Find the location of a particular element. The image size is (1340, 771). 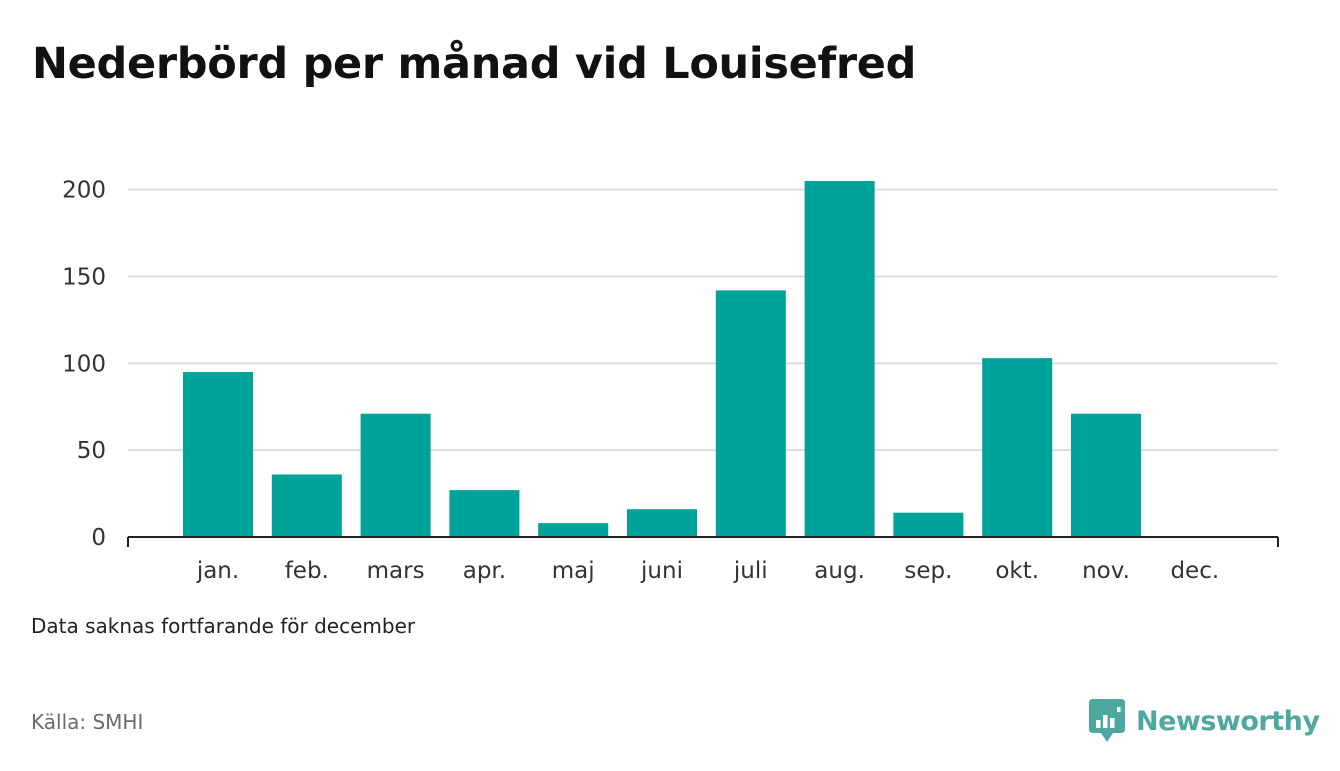

y-axis-tick-labels: 0 50 100 150 200 is located at coordinates (84, 364).